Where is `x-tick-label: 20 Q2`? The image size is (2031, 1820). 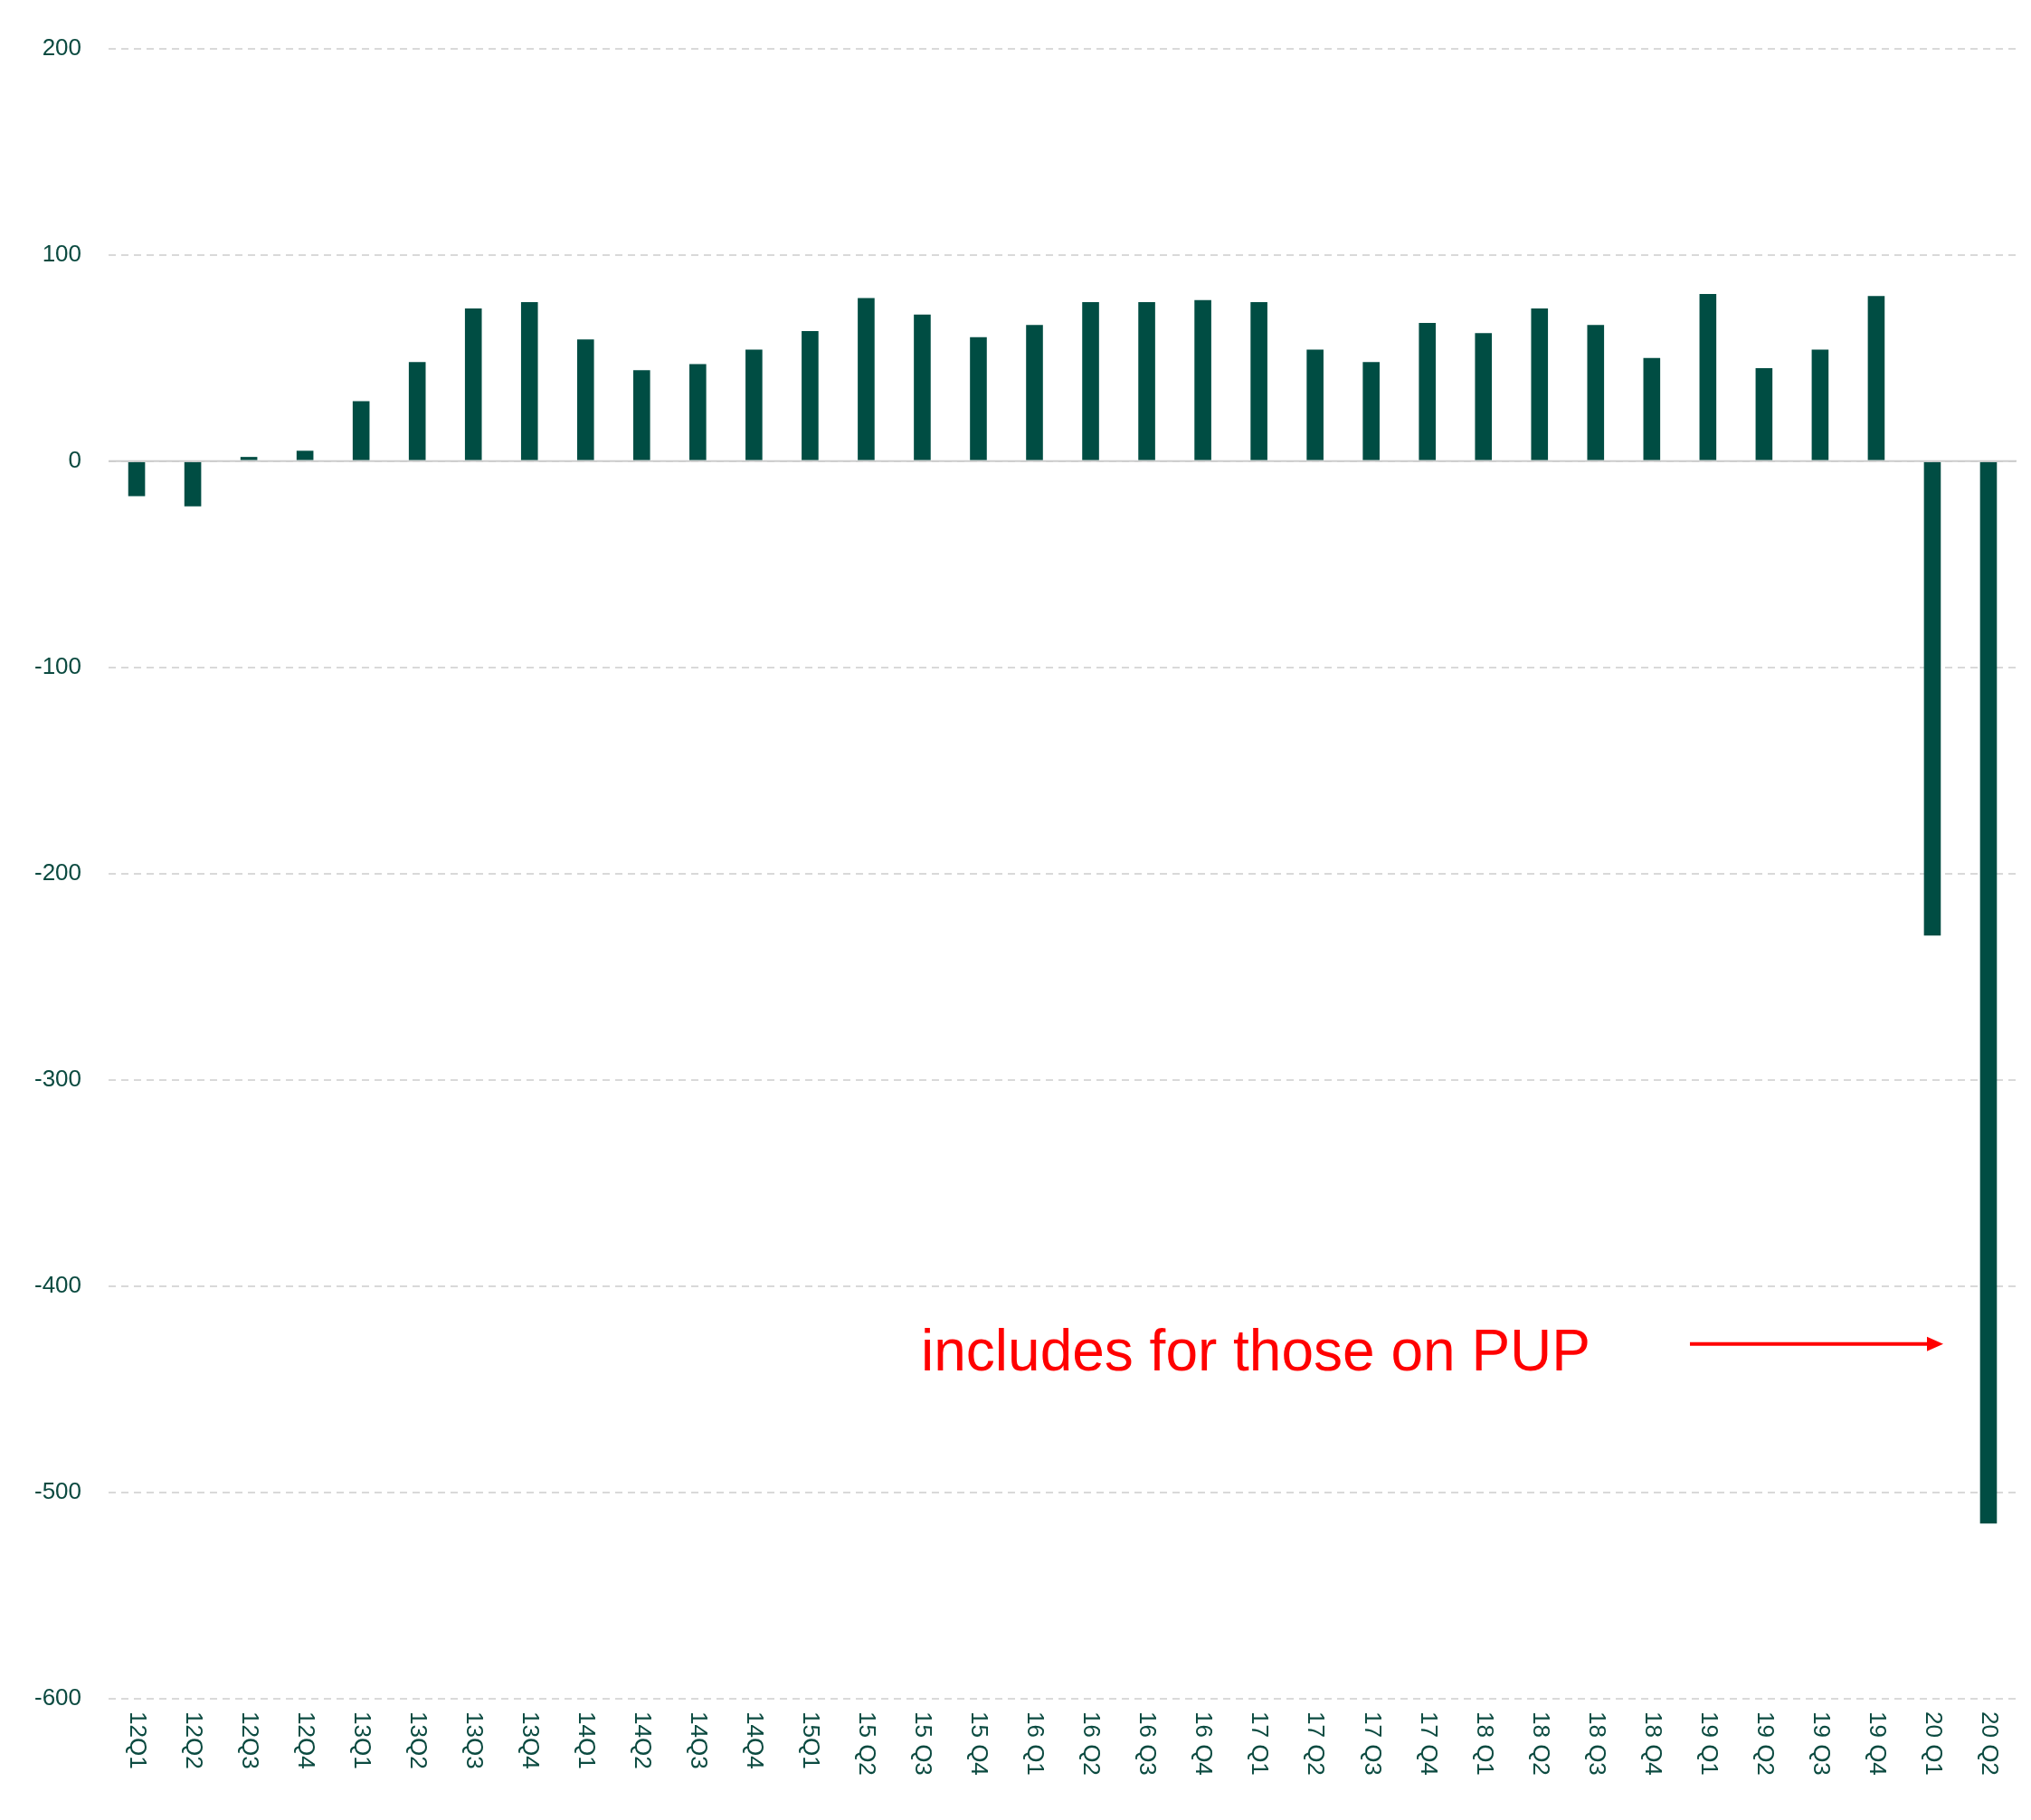 x-tick-label: 20 Q2 is located at coordinates (1990, 1743).